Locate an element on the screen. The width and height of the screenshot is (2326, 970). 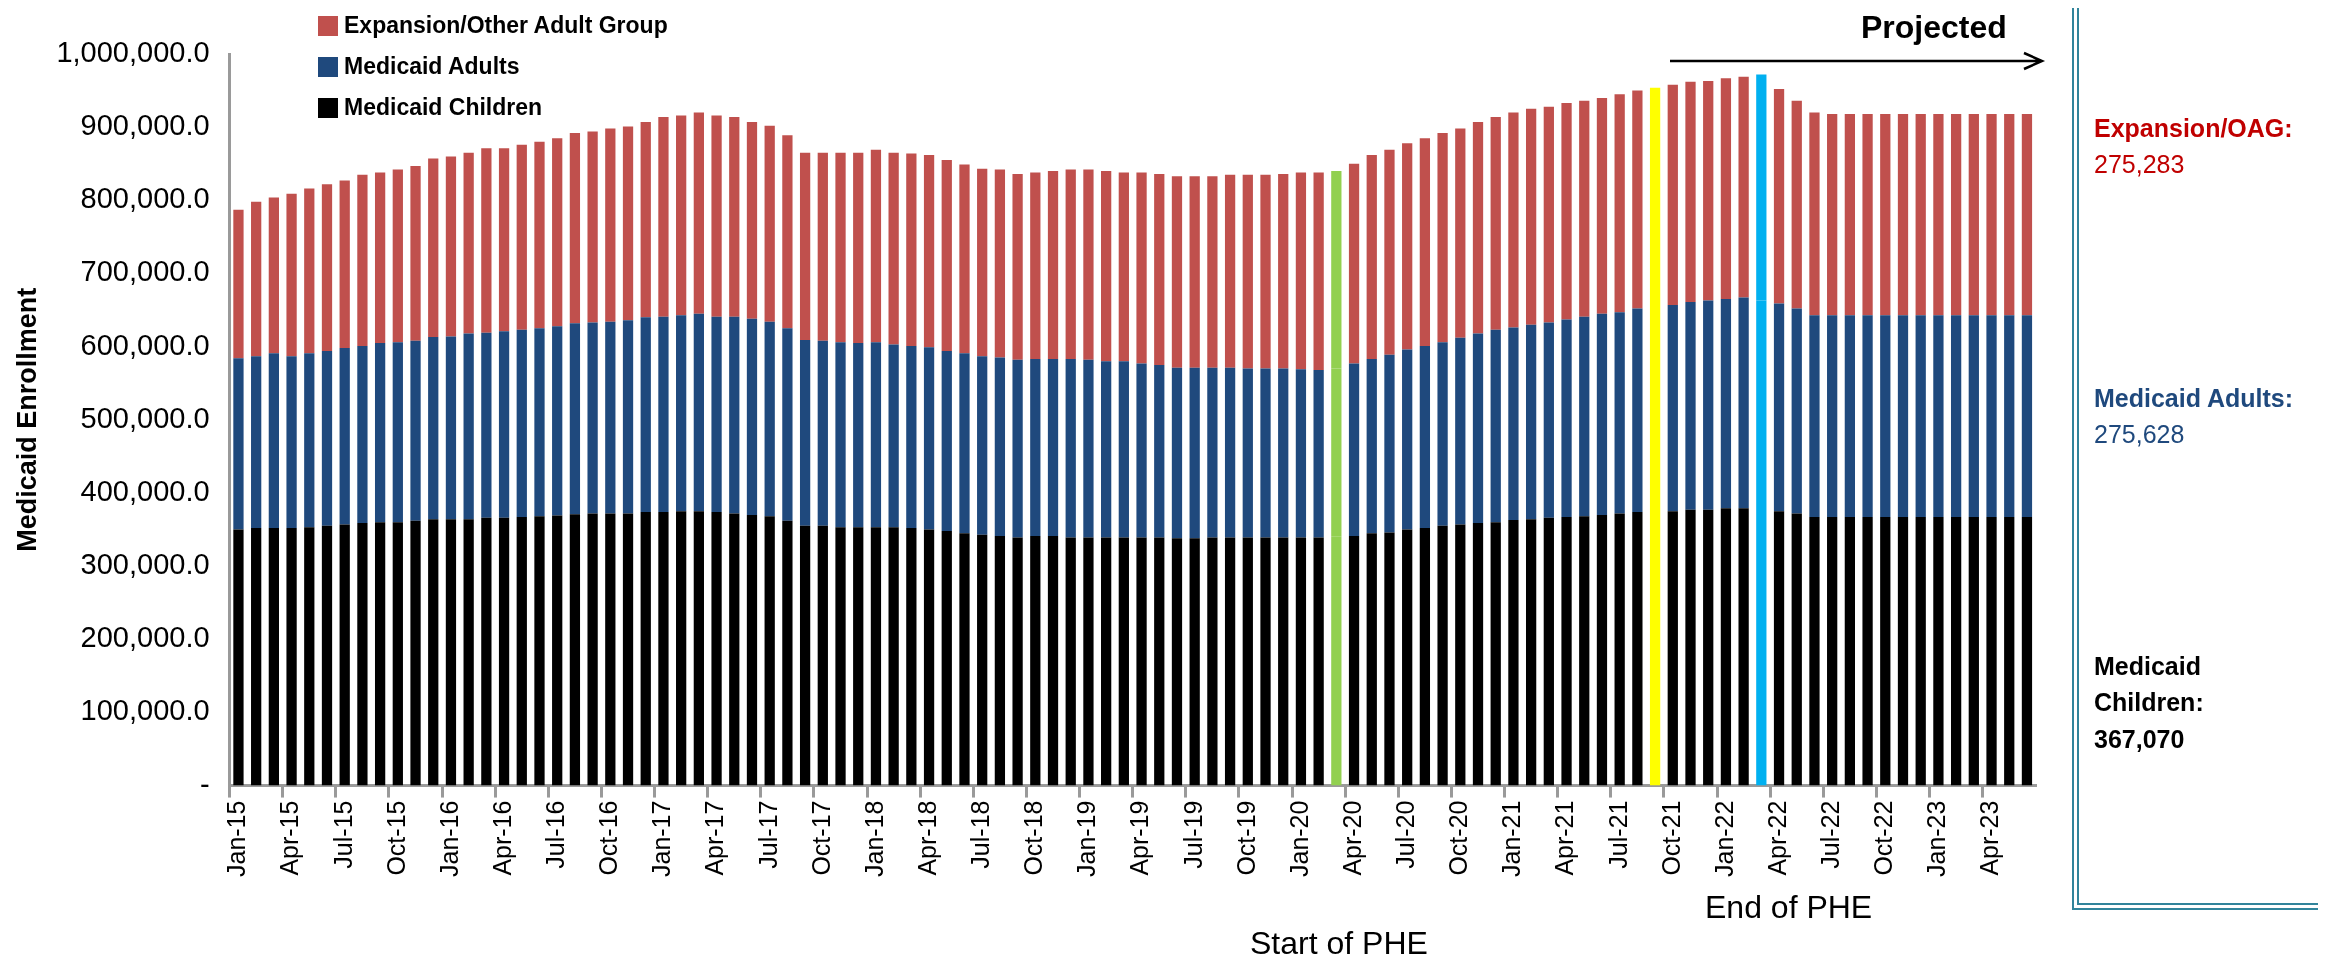
y-axis-title: Medicaid Enrollment is located at coordinates (26, 419).